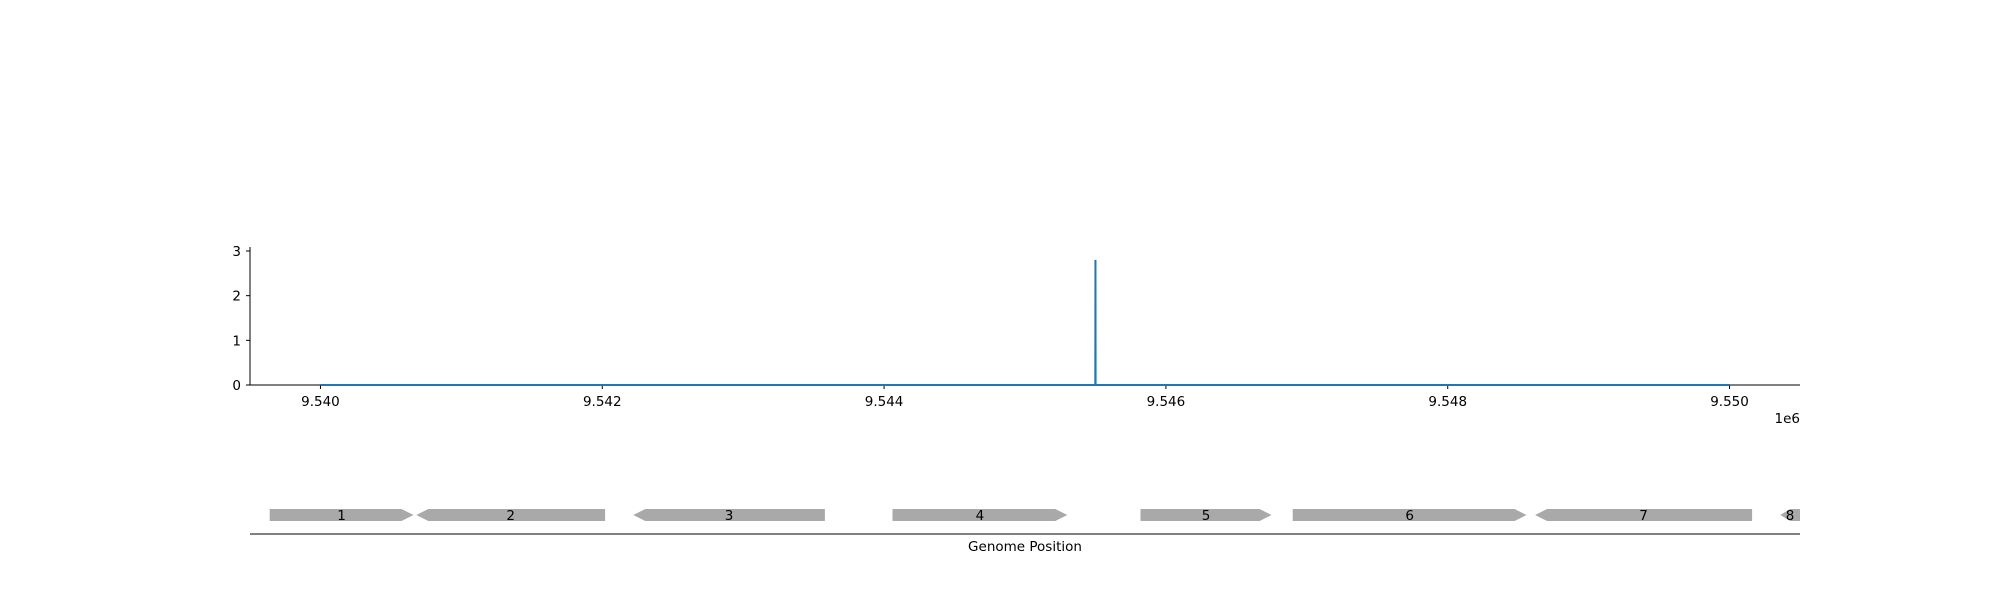  Describe the element at coordinates (1166, 402) in the screenshot. I see `x-tick-label: 9.546` at that location.